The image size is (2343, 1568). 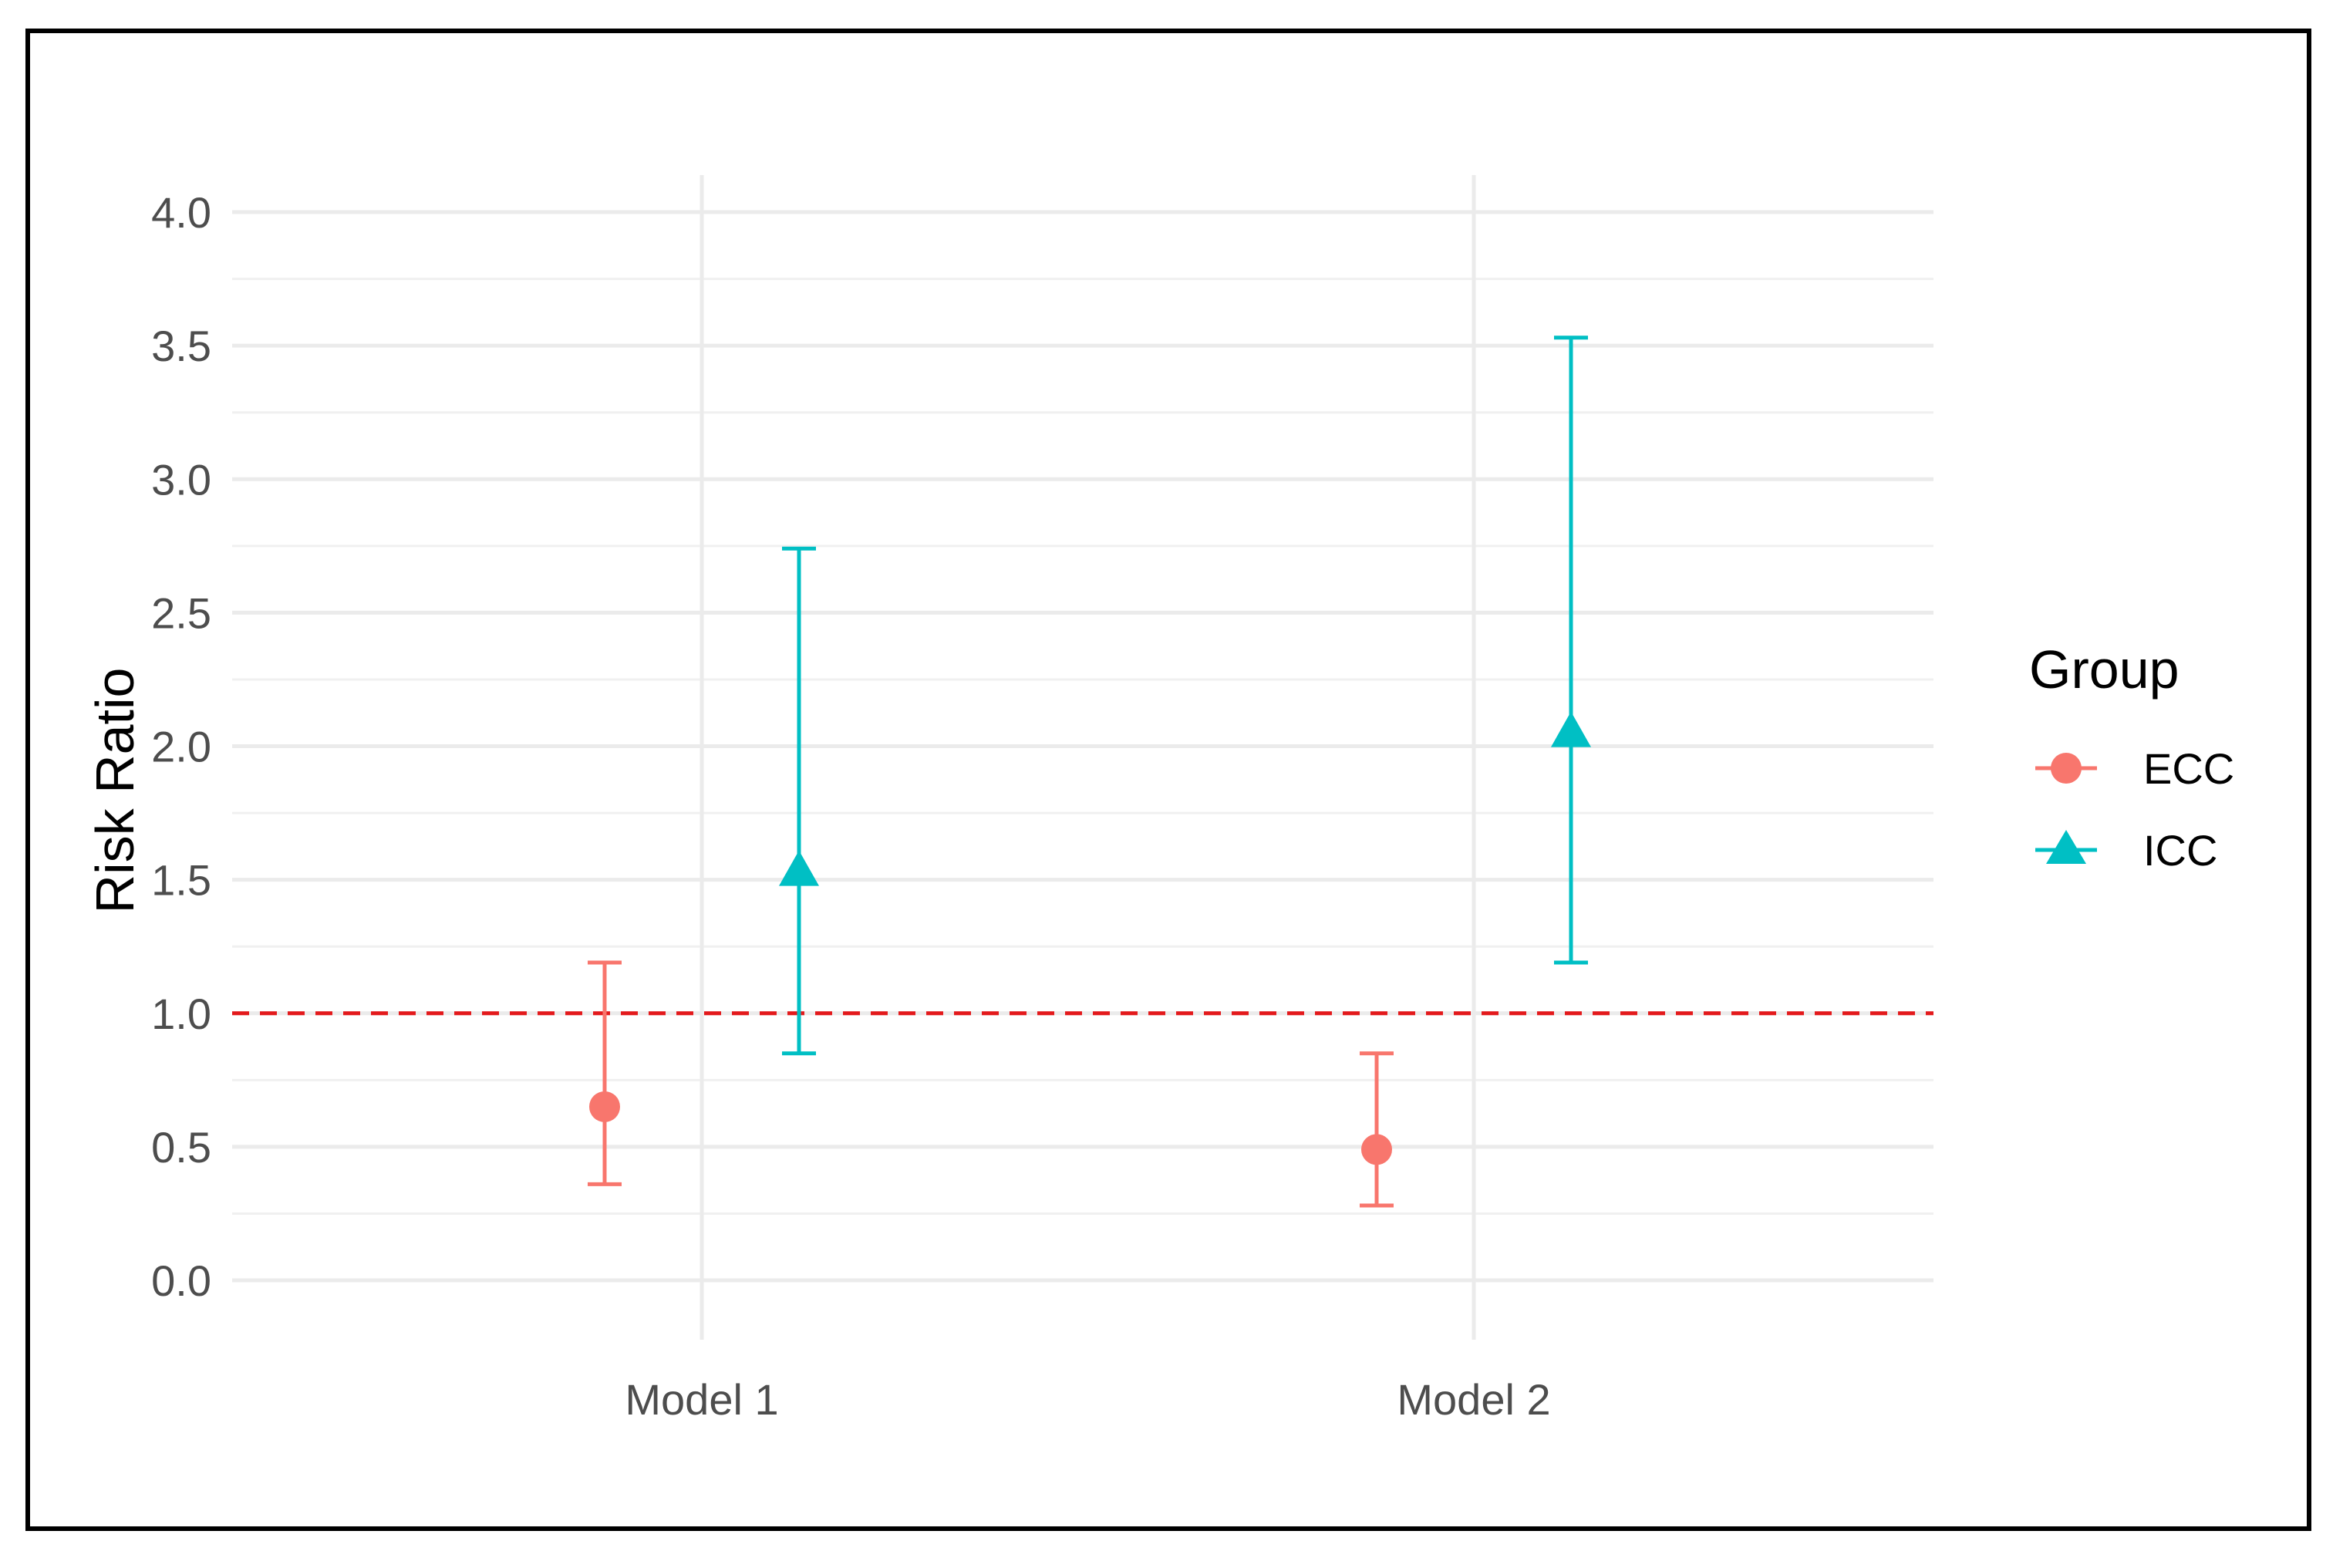 What do you see at coordinates (2066, 769) in the screenshot?
I see `legend-key-ecc` at bounding box center [2066, 769].